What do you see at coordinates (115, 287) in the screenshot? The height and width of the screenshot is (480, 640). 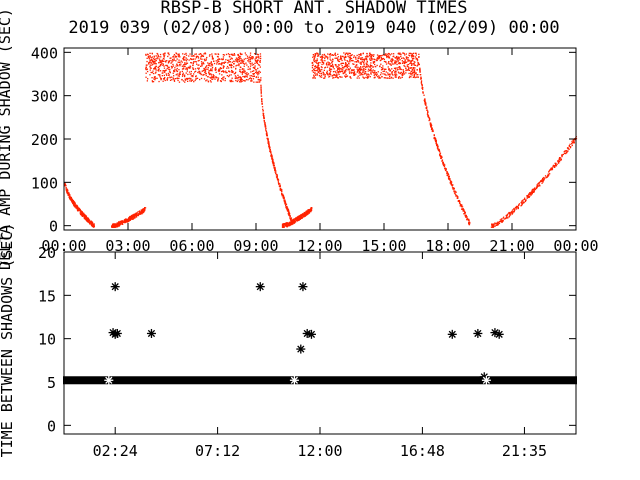 I see `bottom-point` at bounding box center [115, 287].